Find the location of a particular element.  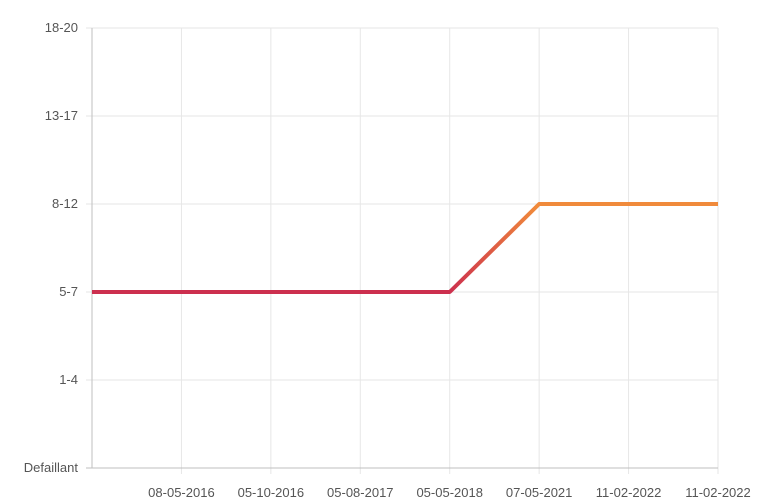

y-tick-labels: Defaillant 1-4 5-7 8-12 13-17 18-20 is located at coordinates (51, 247).